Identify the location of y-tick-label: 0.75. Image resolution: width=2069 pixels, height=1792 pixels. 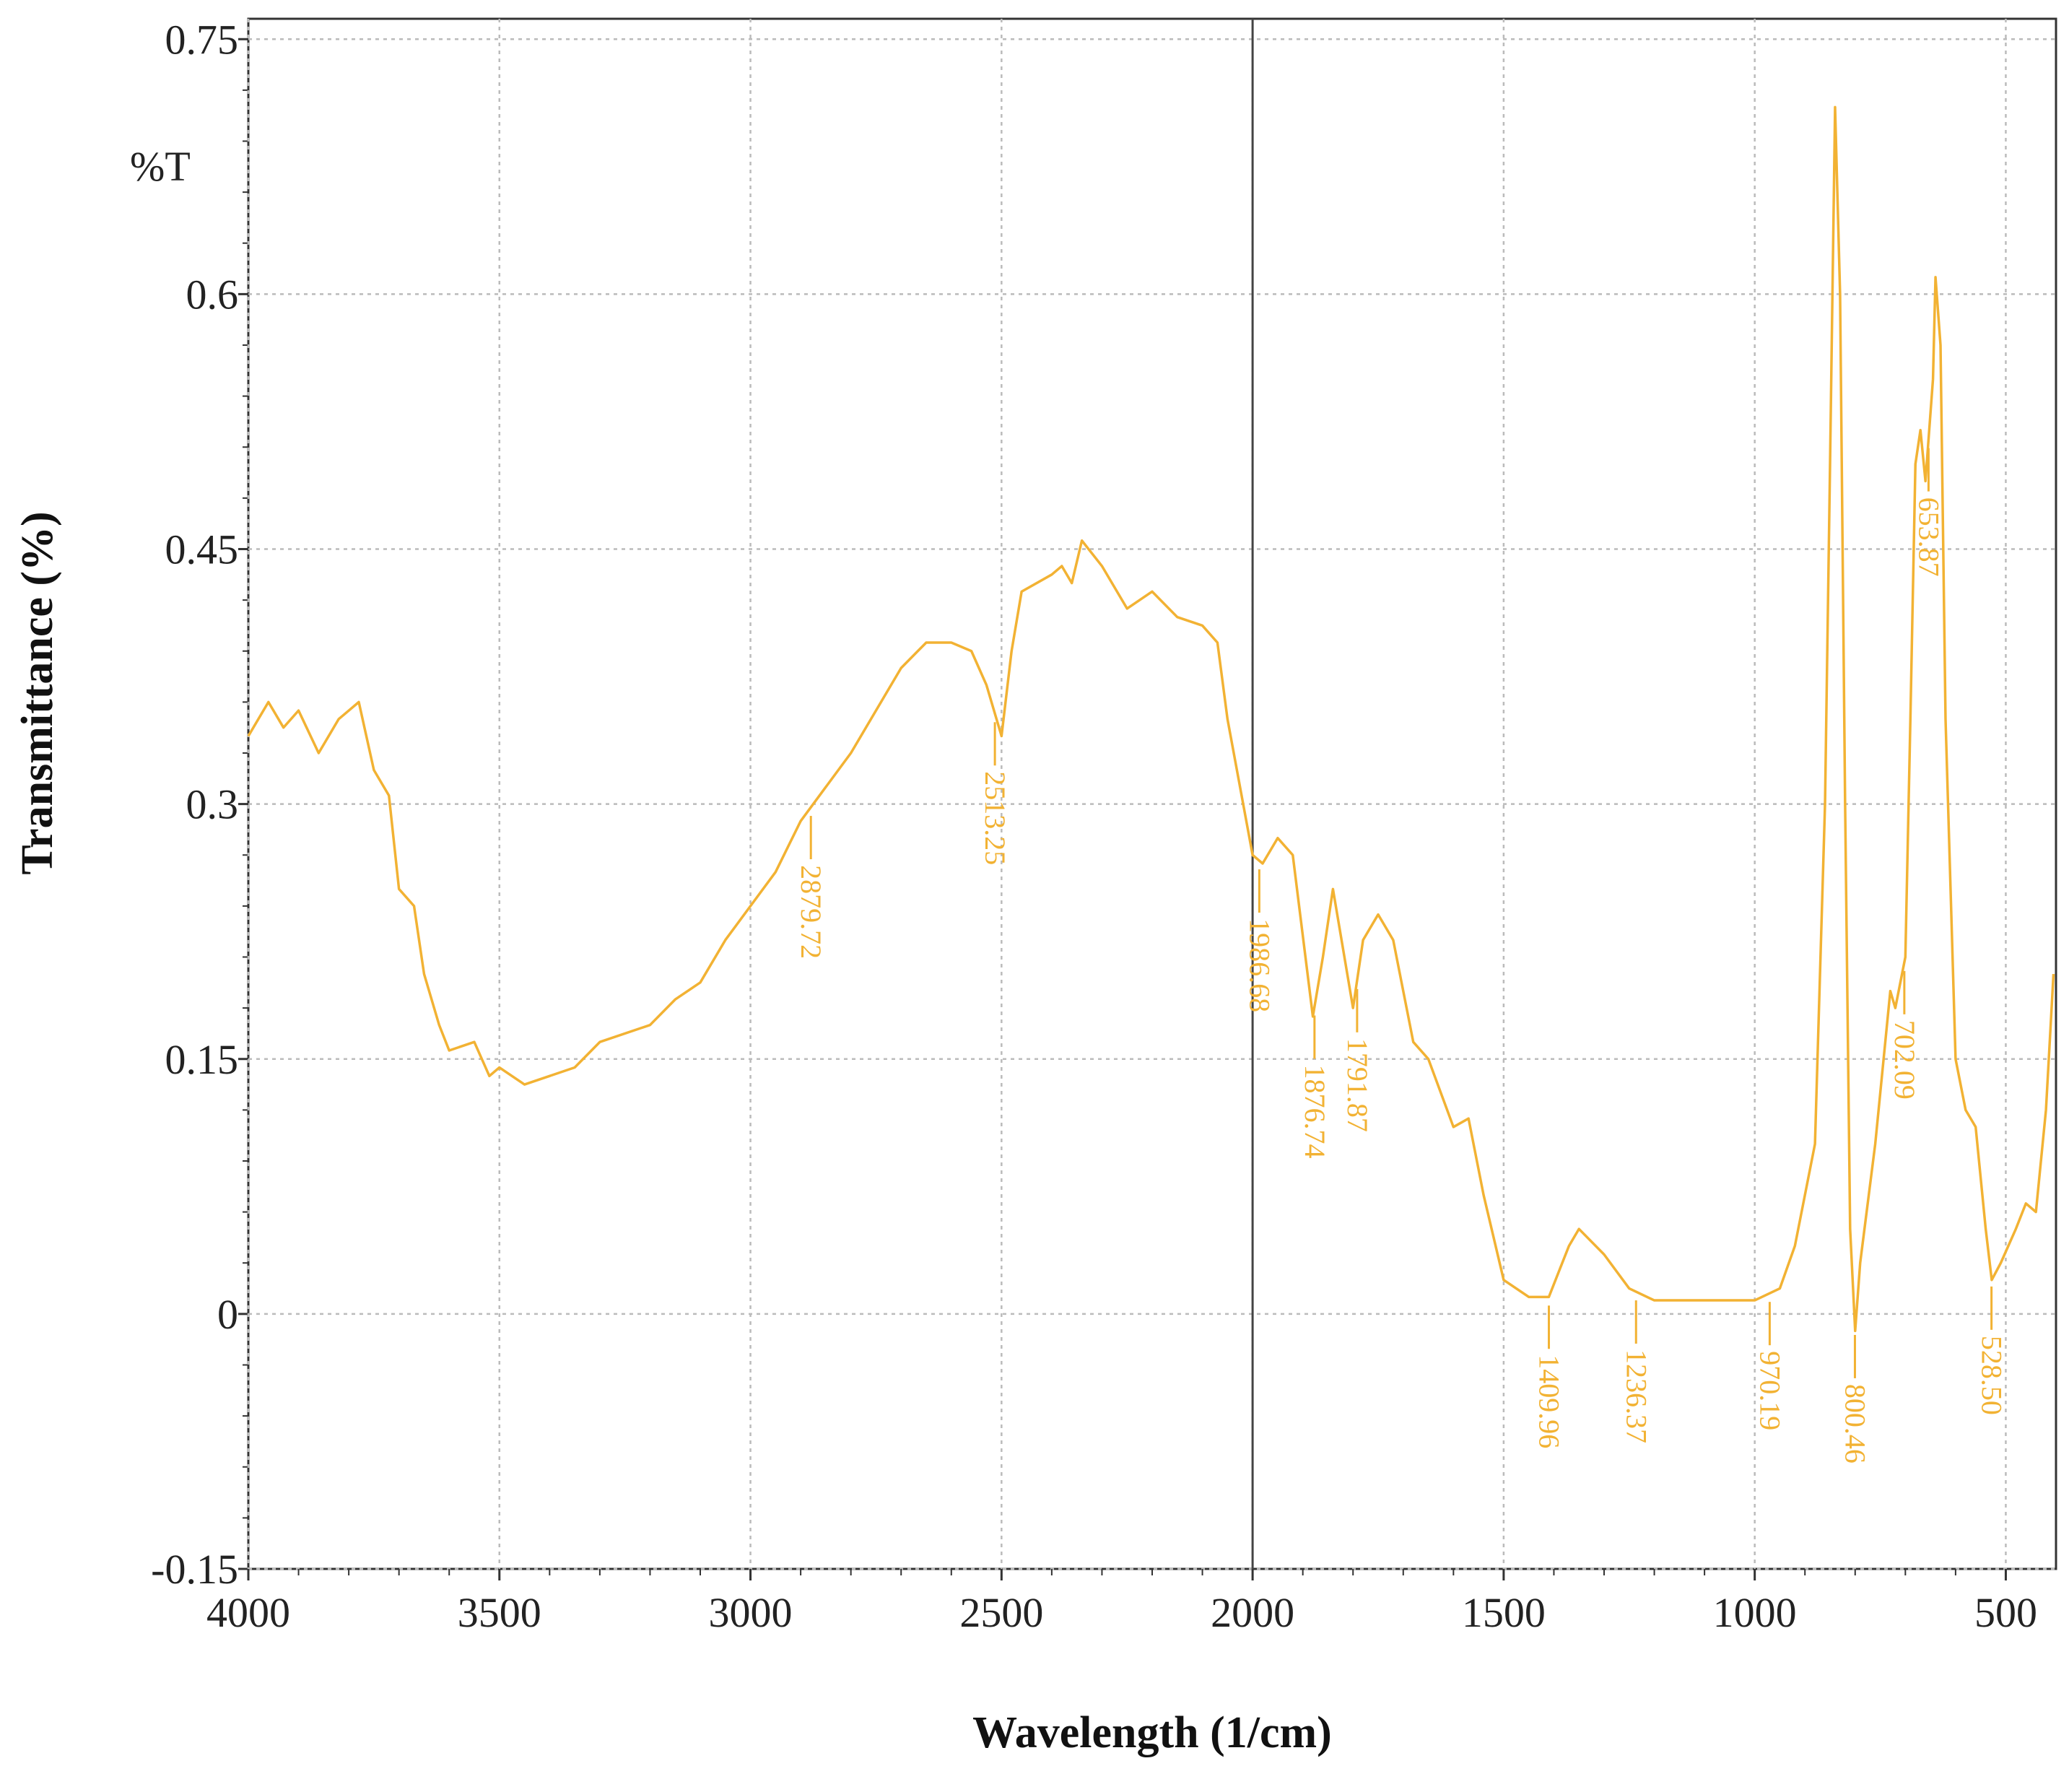
(202, 39).